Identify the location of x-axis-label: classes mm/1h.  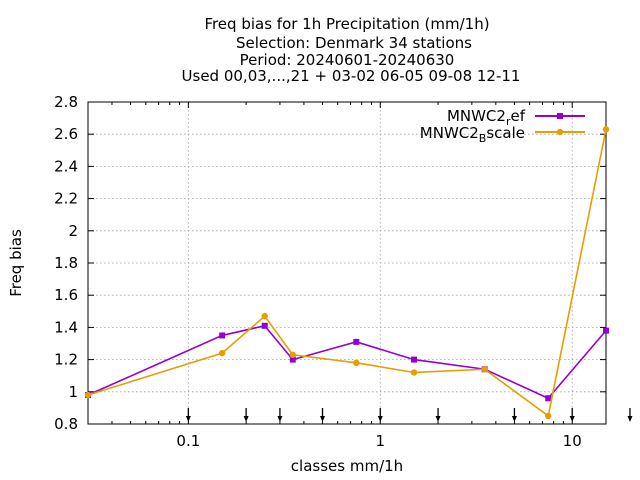
(347, 466).